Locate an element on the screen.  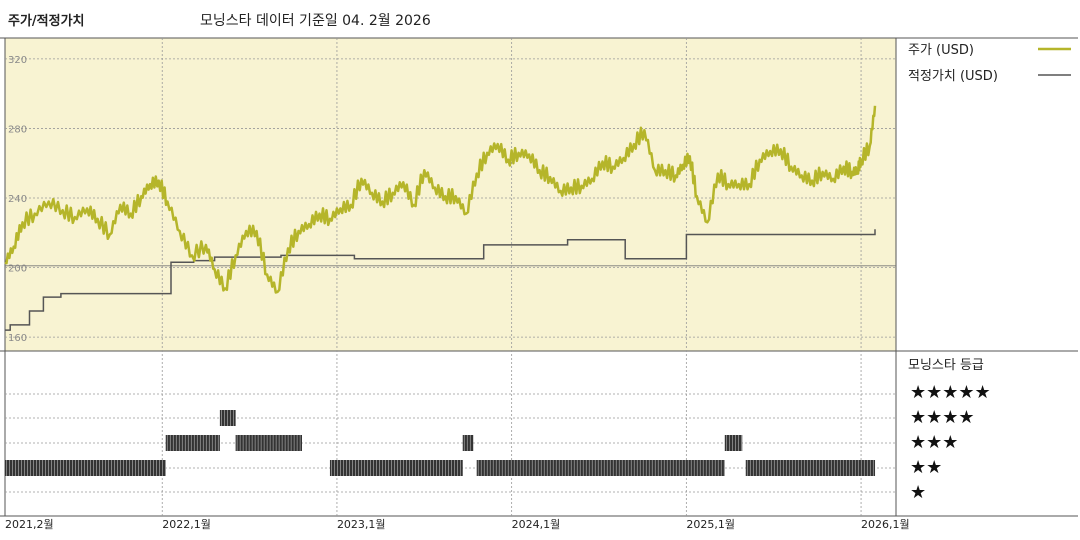
y-tick-label: 280 is located at coordinates (17, 129).